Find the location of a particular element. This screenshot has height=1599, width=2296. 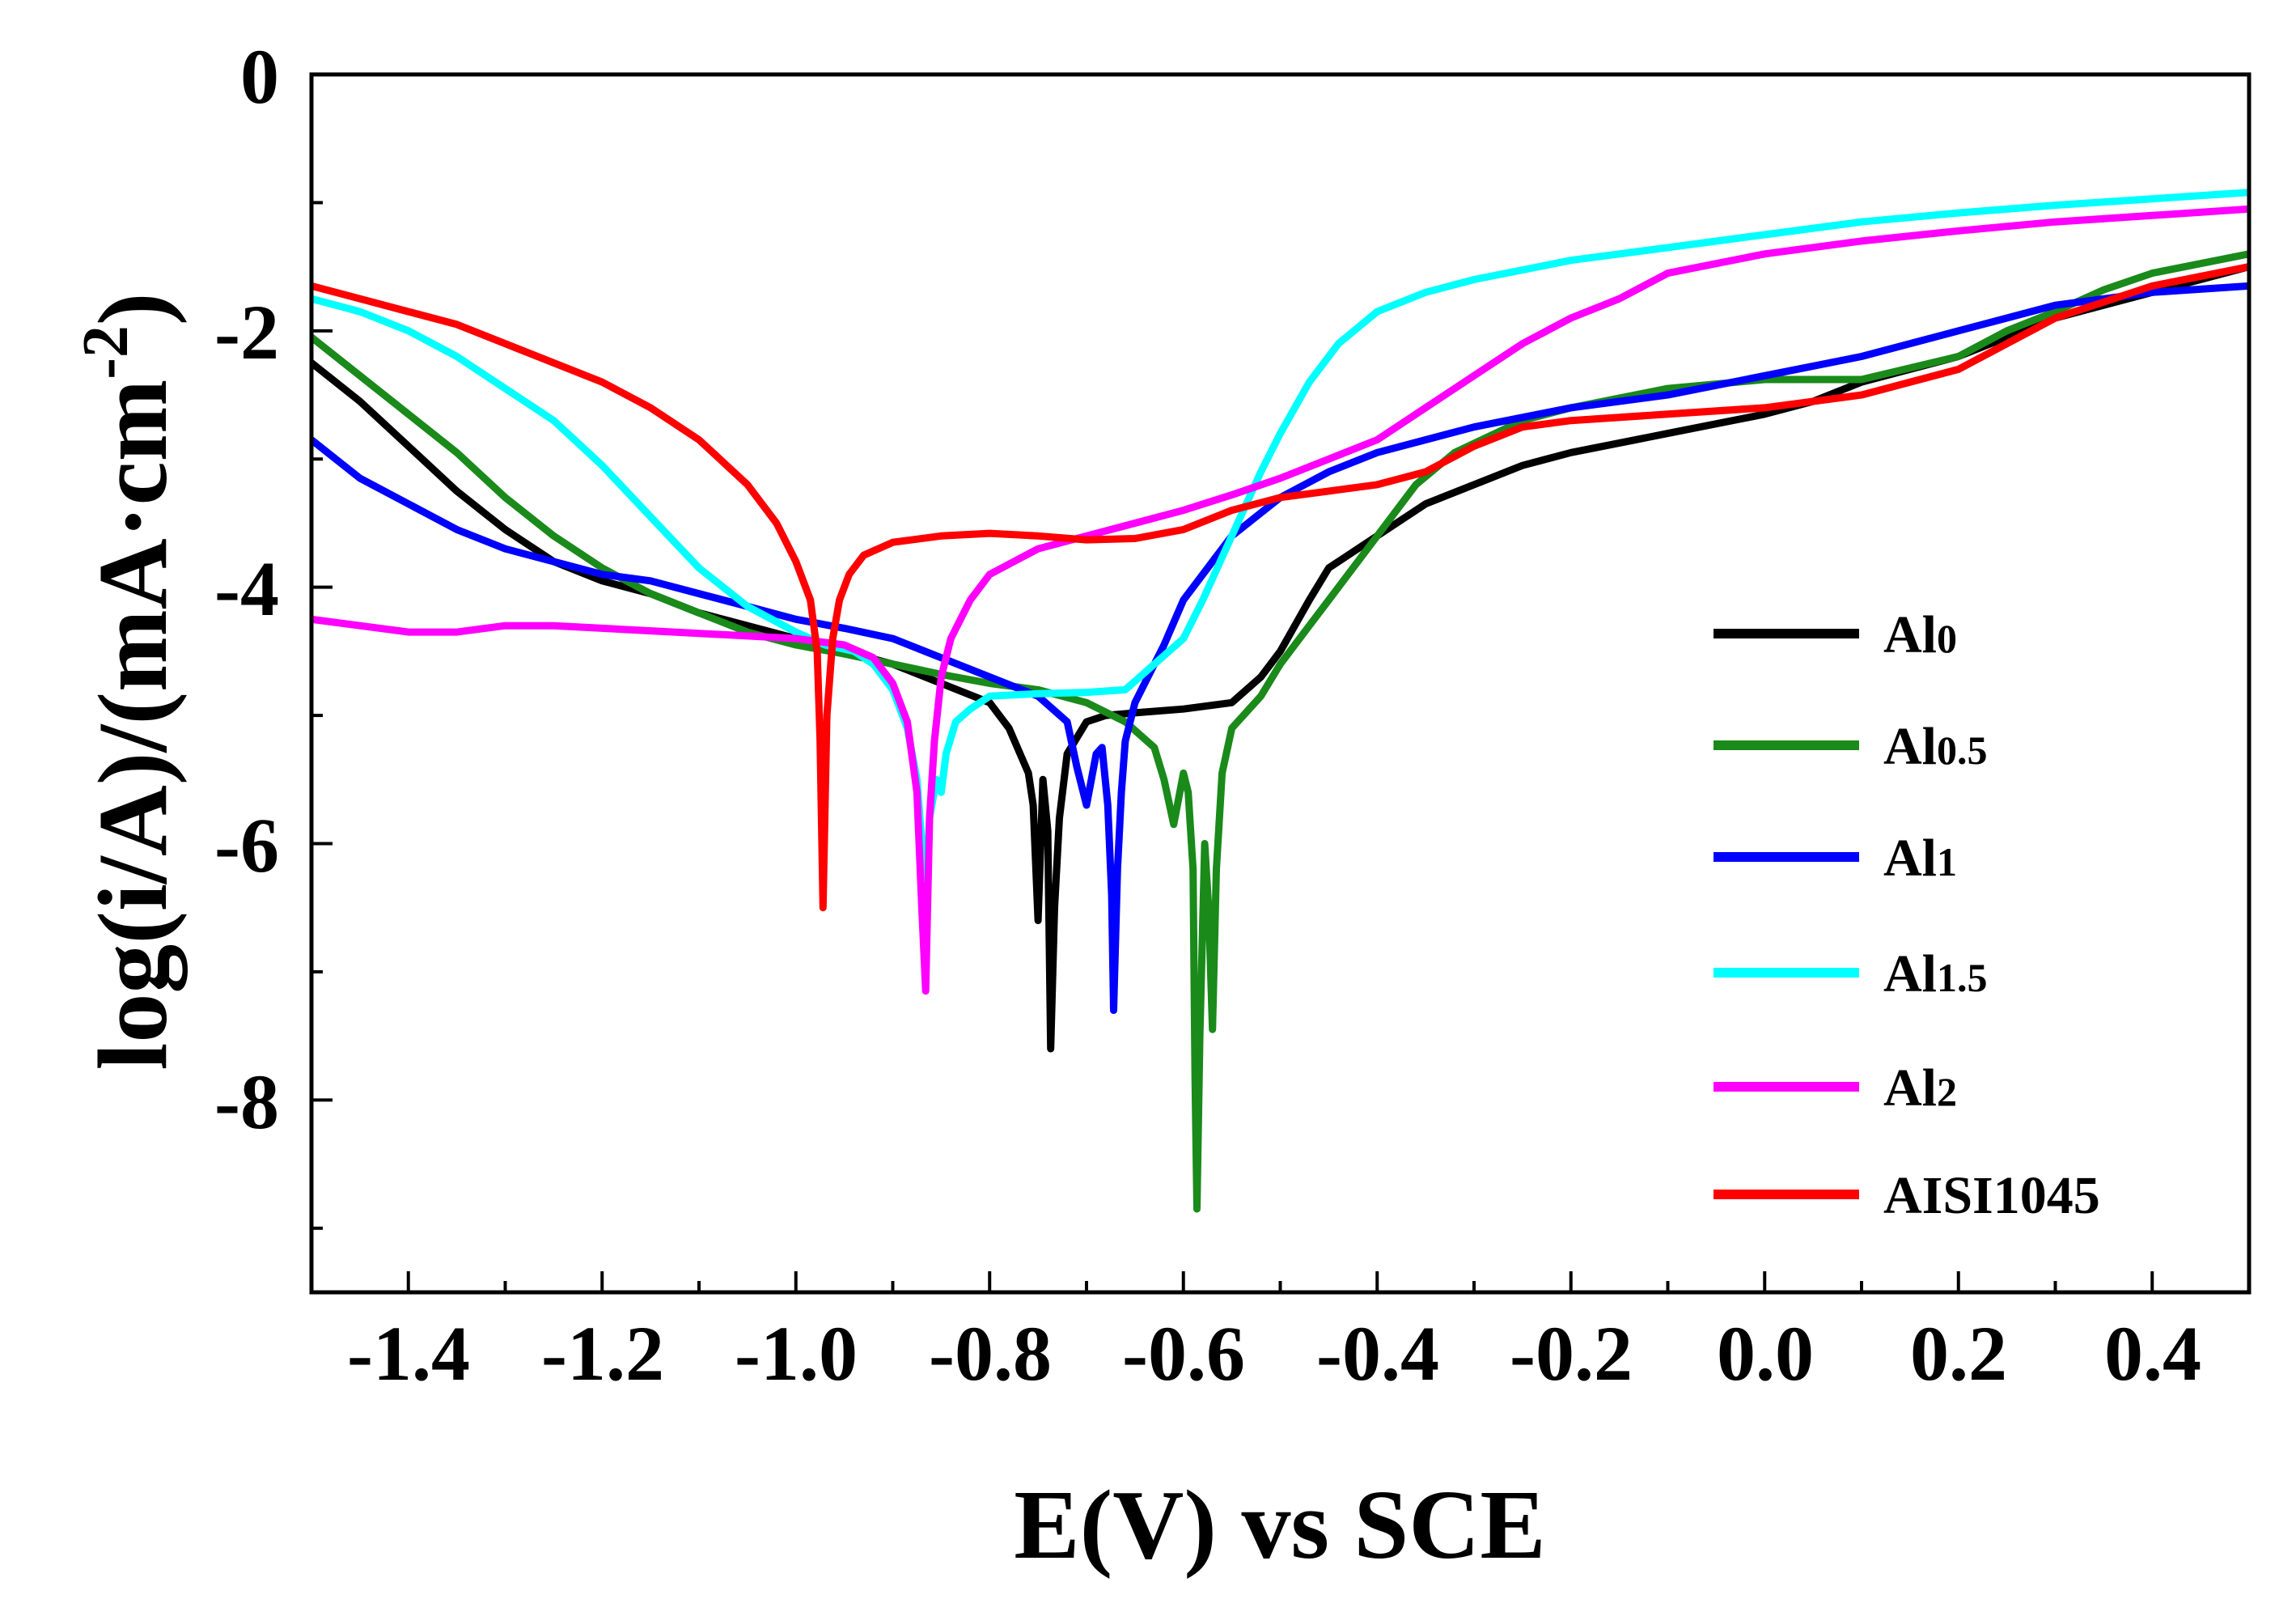

legend-label: Al0 is located at coordinates (1920, 634).